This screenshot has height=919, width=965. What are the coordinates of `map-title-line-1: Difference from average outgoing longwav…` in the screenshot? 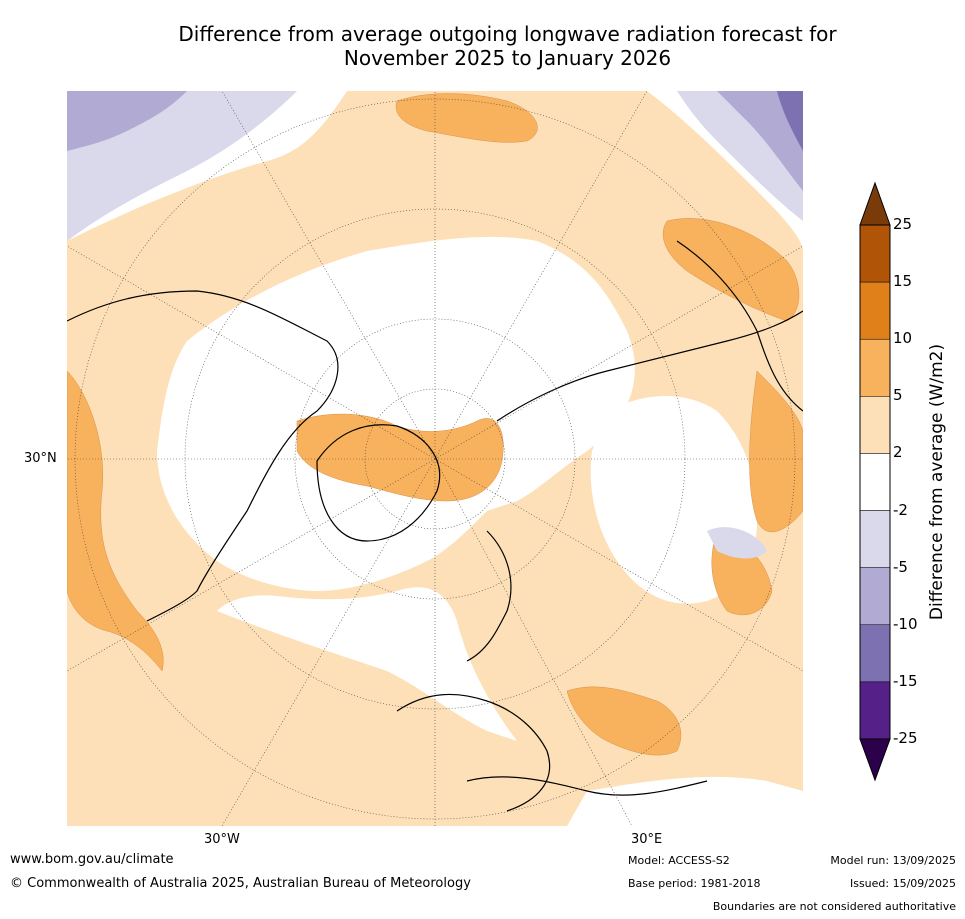 It's located at (507, 34).